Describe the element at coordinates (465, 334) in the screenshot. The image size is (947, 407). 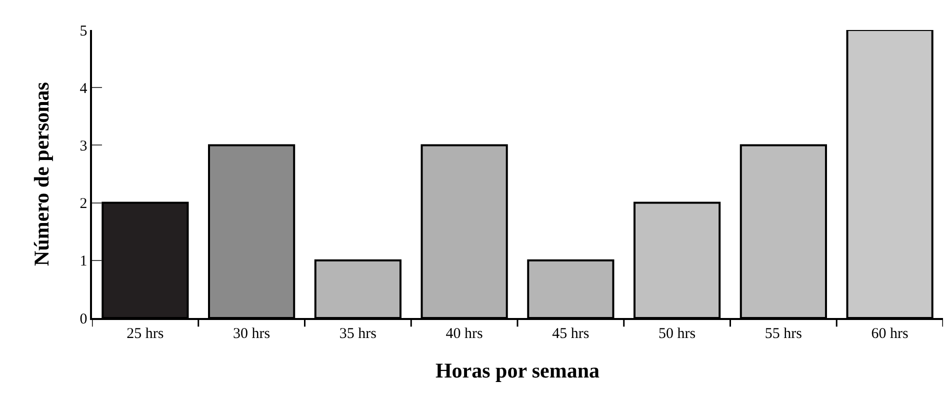
I see `x-tick-label: 40 hrs` at that location.